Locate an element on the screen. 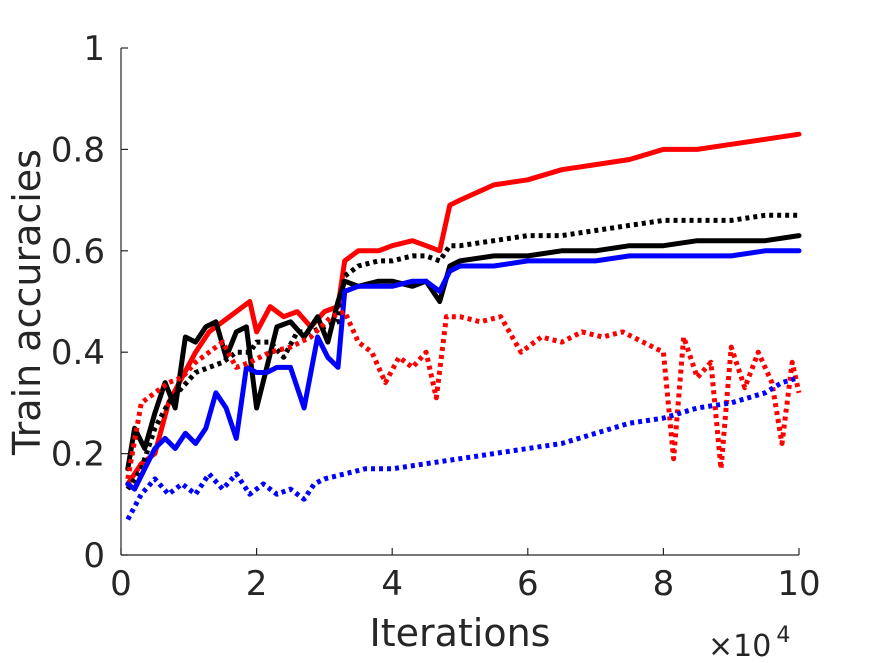  y-tick-label: 1 is located at coordinates (94, 49).